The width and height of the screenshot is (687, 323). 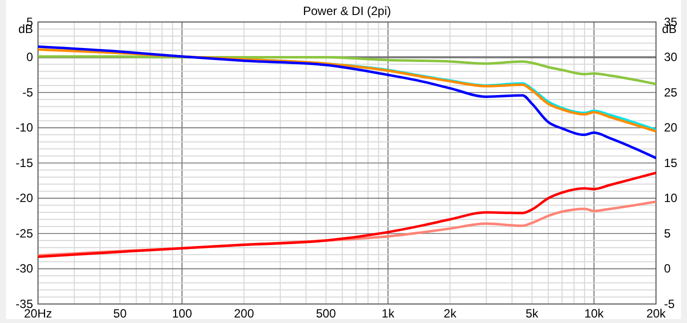 What do you see at coordinates (347, 11) in the screenshot?
I see `chart-title: Power & DI (2pi)` at bounding box center [347, 11].